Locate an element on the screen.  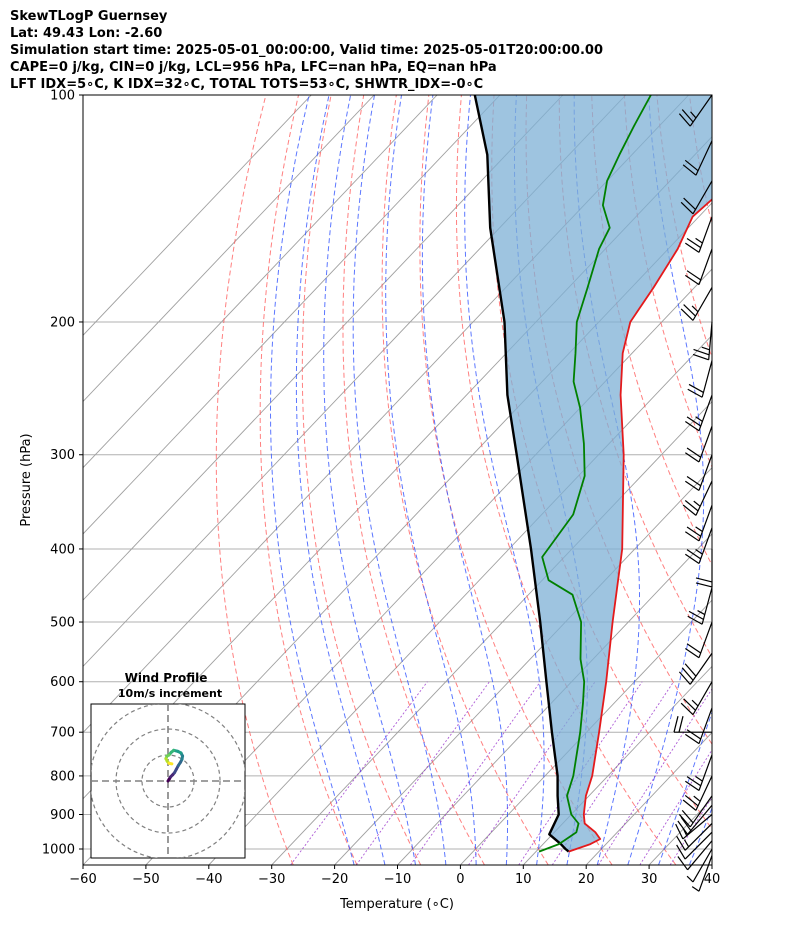
temperature-line is located at coordinates (640, 525).